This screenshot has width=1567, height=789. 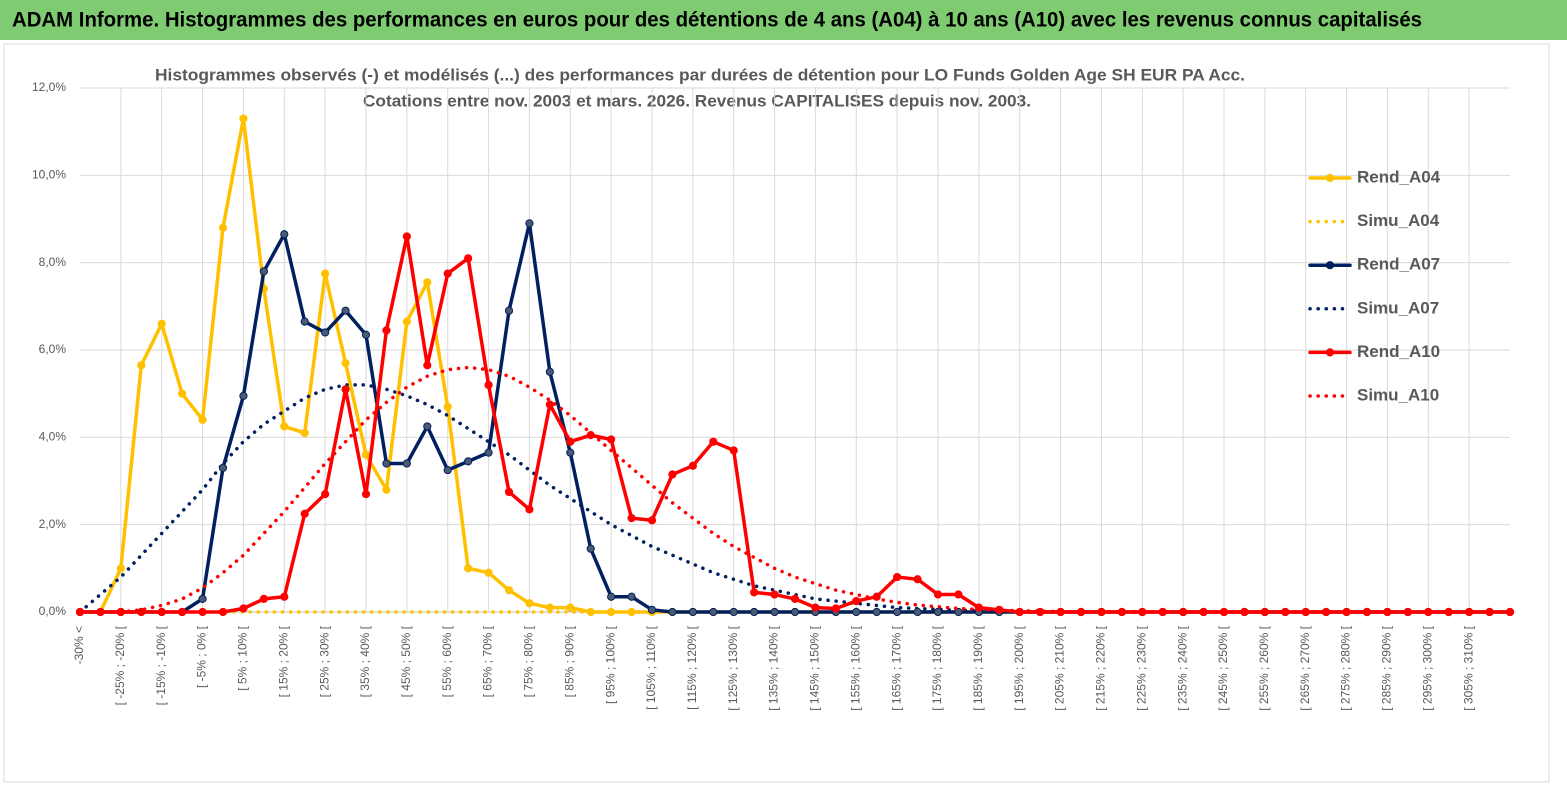 What do you see at coordinates (610, 664) in the screenshot?
I see `x-tick-label: [ 95% ; 100% [` at bounding box center [610, 664].